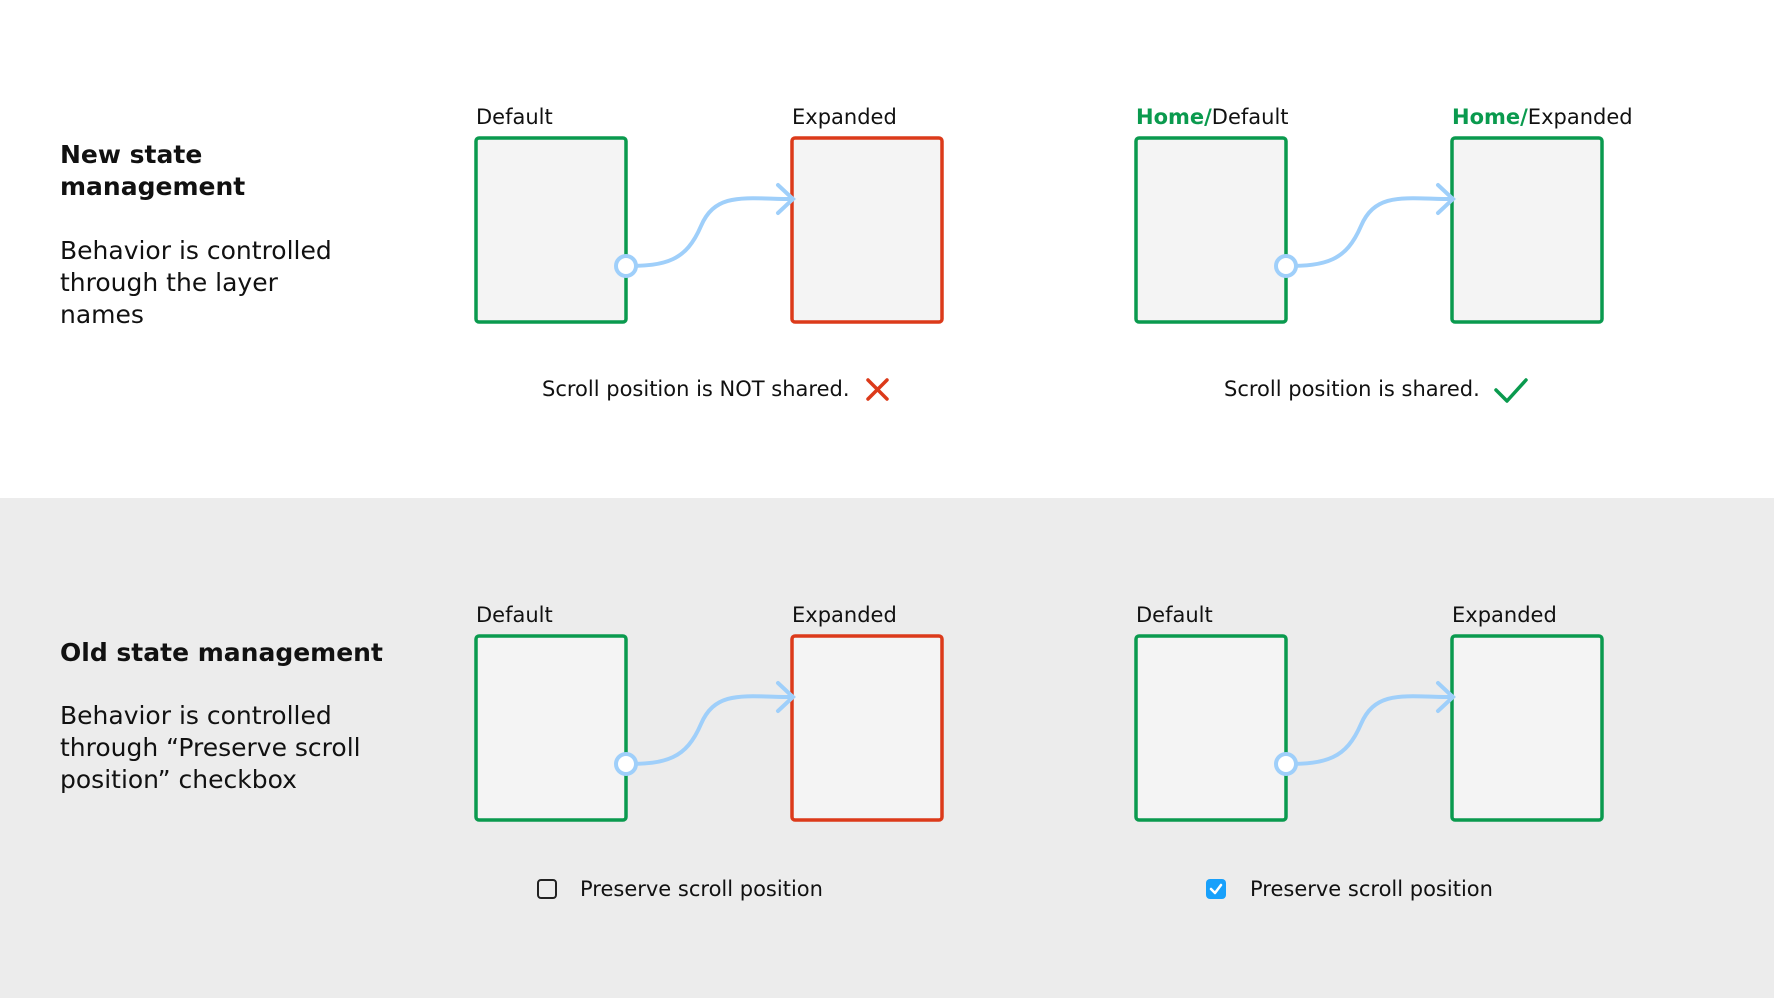 This screenshot has height=998, width=1774. I want to click on caption: Scroll position is shared., so click(1352, 389).